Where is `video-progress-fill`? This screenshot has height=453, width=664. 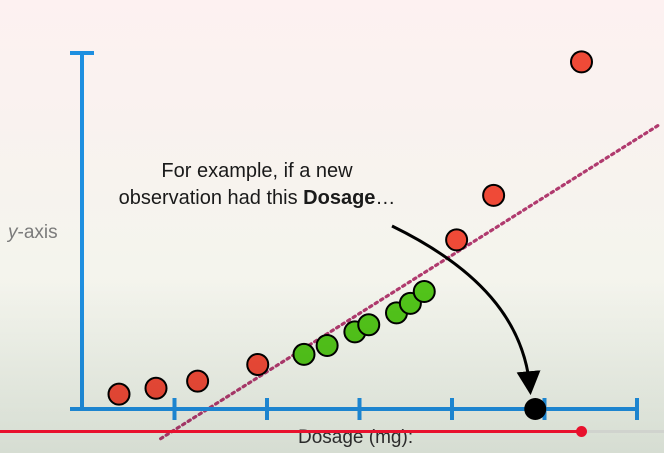 video-progress-fill is located at coordinates (290, 431).